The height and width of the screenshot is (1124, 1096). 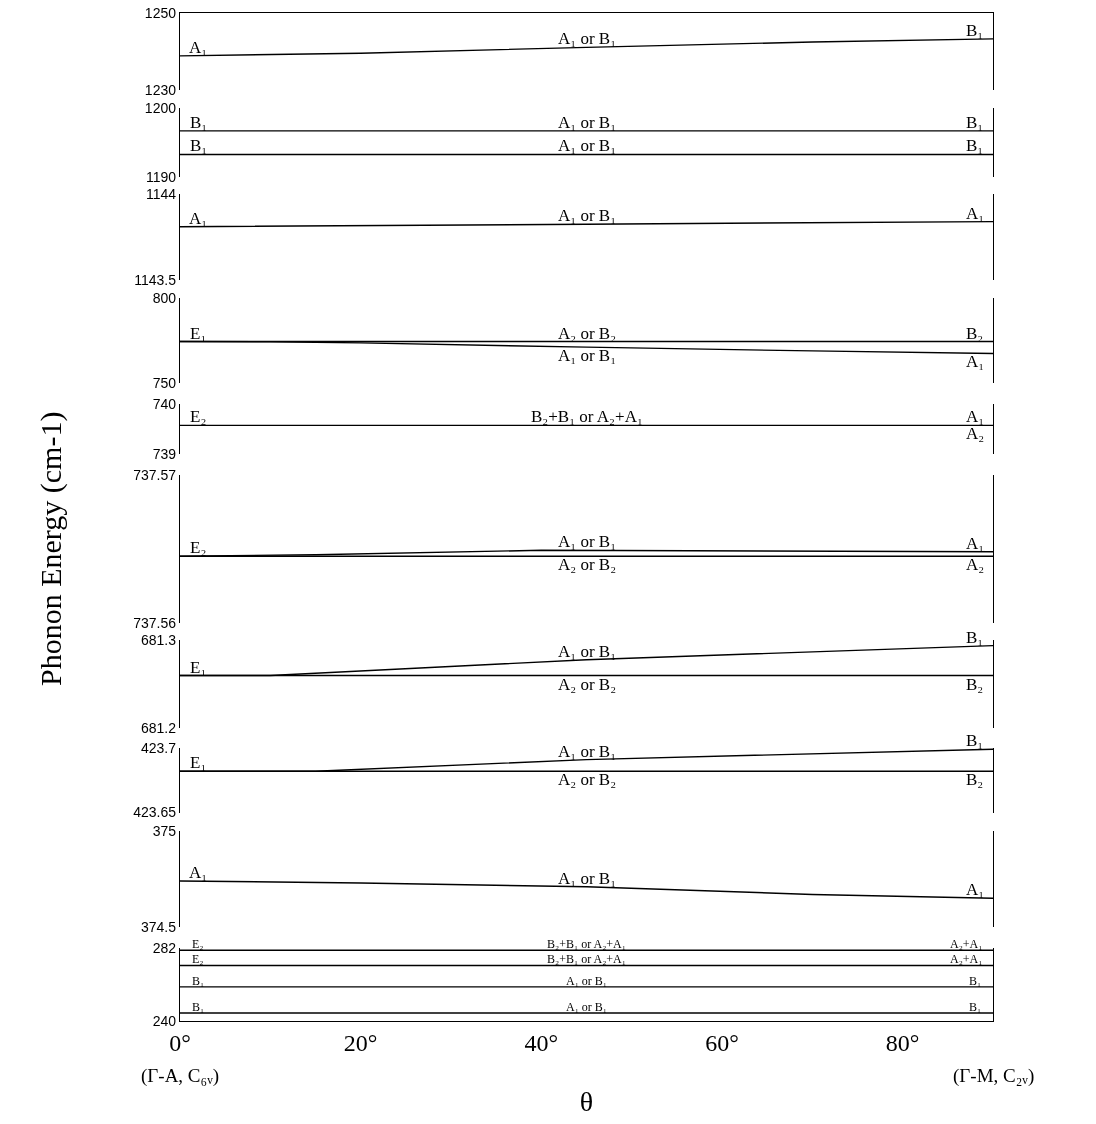 I want to click on y-tick-label: 1190, so click(x=161, y=177).